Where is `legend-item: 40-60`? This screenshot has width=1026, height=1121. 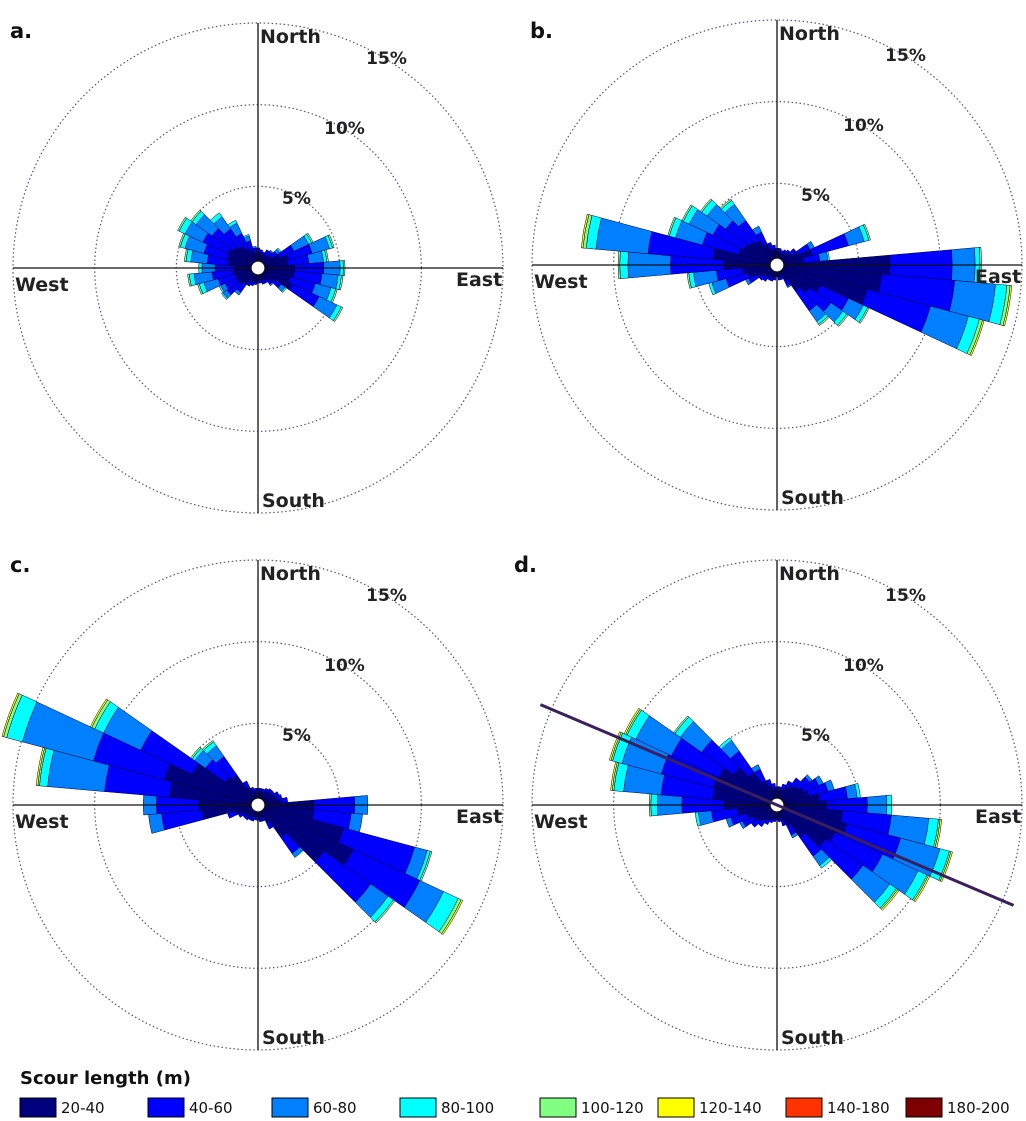 legend-item: 40-60 is located at coordinates (190, 1107).